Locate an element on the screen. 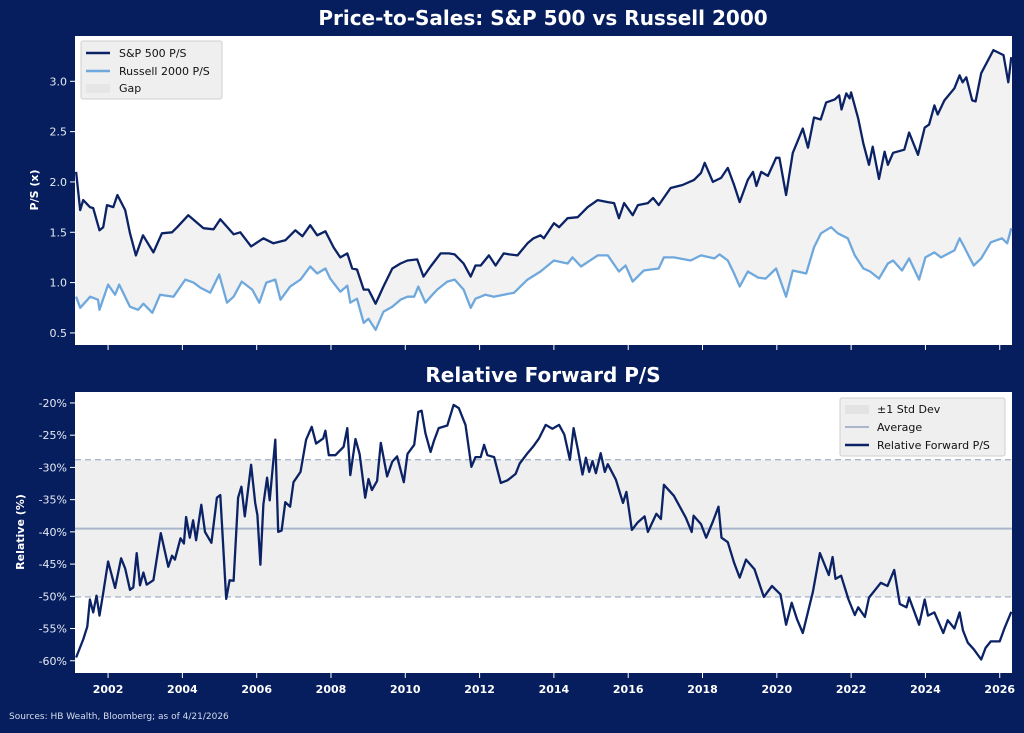 The height and width of the screenshot is (733, 1024). y-tick-label: -55% is located at coordinates (53, 629).